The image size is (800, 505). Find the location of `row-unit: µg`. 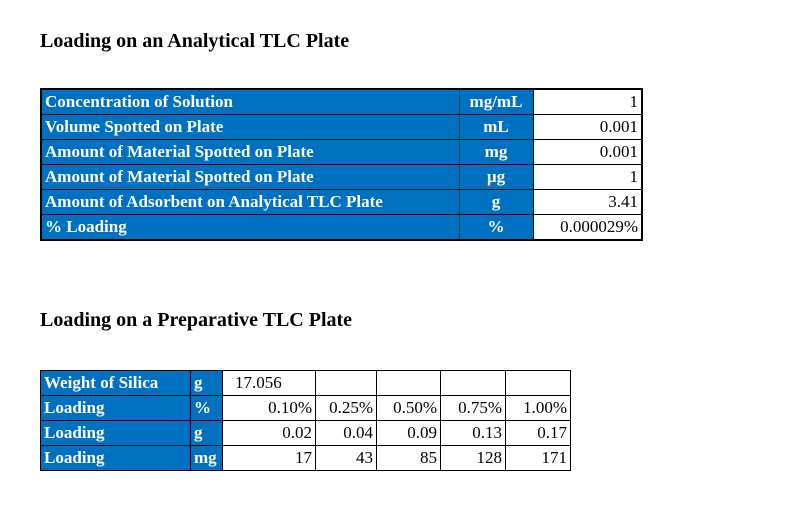

row-unit: µg is located at coordinates (496, 177).